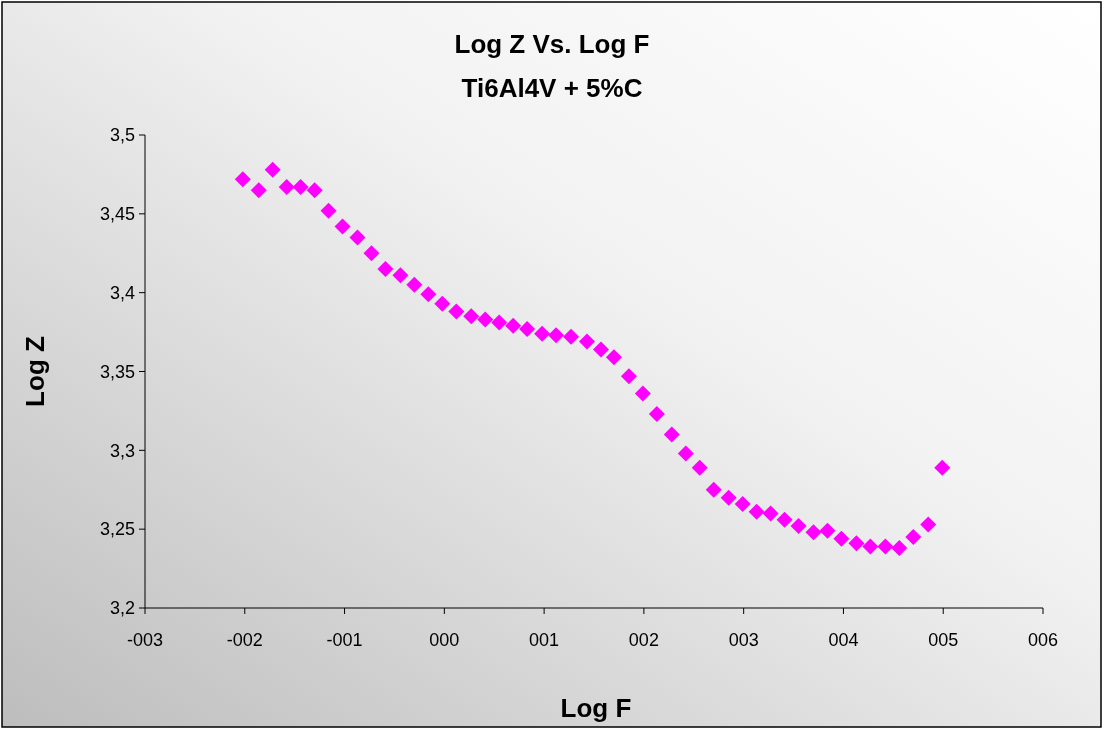 This screenshot has height=731, width=1105. Describe the element at coordinates (596, 708) in the screenshot. I see `x-axis-title: Log F` at that location.